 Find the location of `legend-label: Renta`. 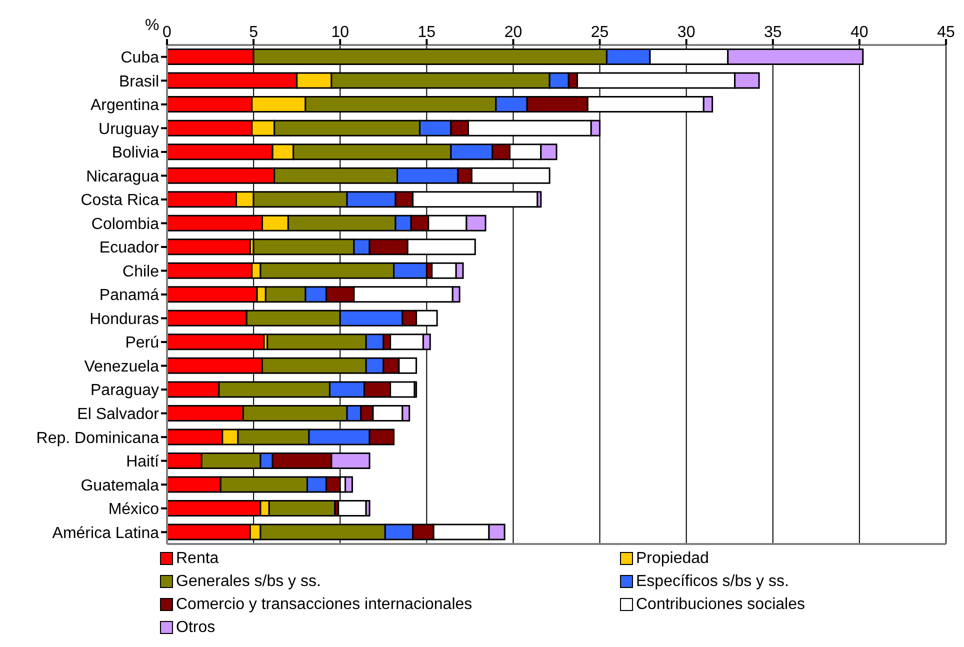

legend-label: Renta is located at coordinates (197, 559).